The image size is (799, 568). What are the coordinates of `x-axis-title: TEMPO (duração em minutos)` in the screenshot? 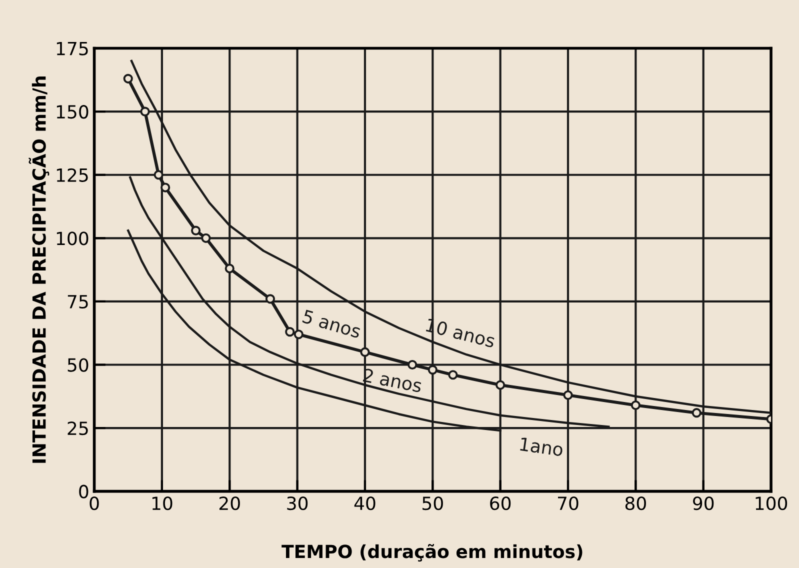 It's located at (432, 553).